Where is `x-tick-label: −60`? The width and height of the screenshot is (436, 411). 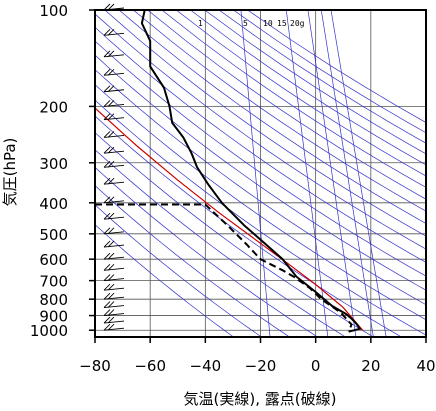
x-tick-label: −60 is located at coordinates (150, 366).